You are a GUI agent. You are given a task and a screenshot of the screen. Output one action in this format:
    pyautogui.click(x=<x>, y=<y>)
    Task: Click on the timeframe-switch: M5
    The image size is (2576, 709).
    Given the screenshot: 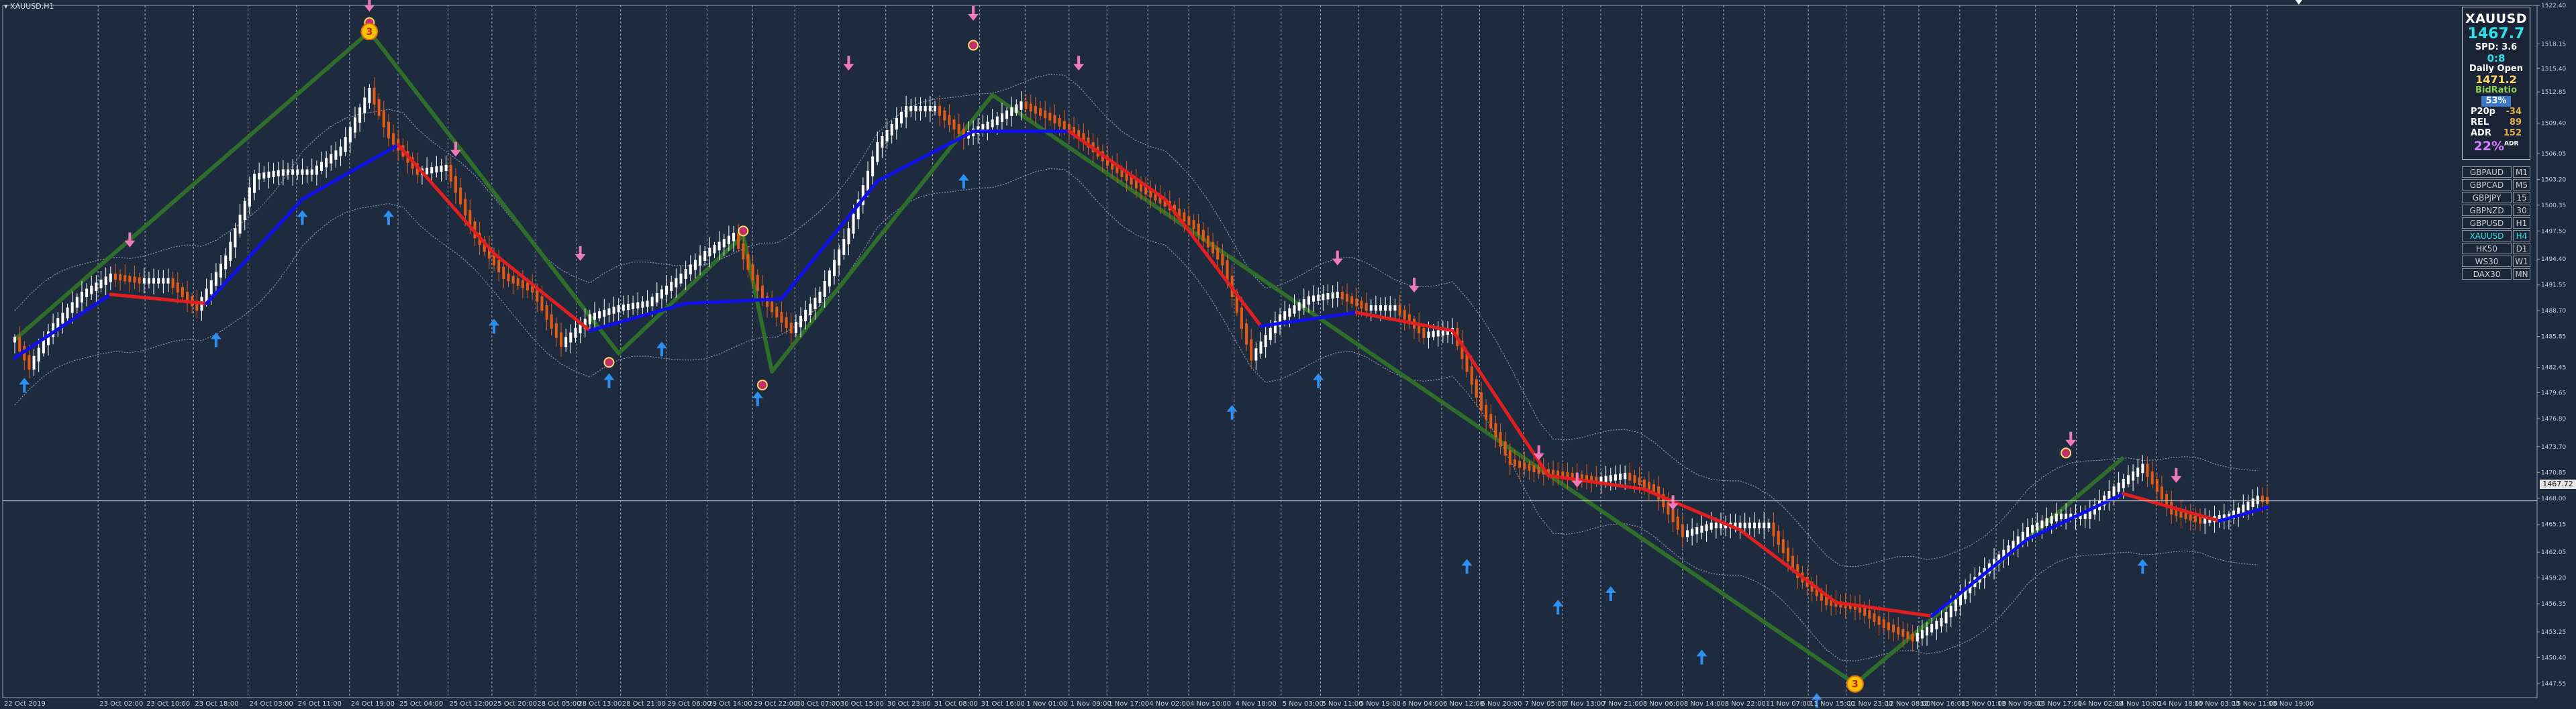 What is the action you would take?
    pyautogui.click(x=2521, y=184)
    